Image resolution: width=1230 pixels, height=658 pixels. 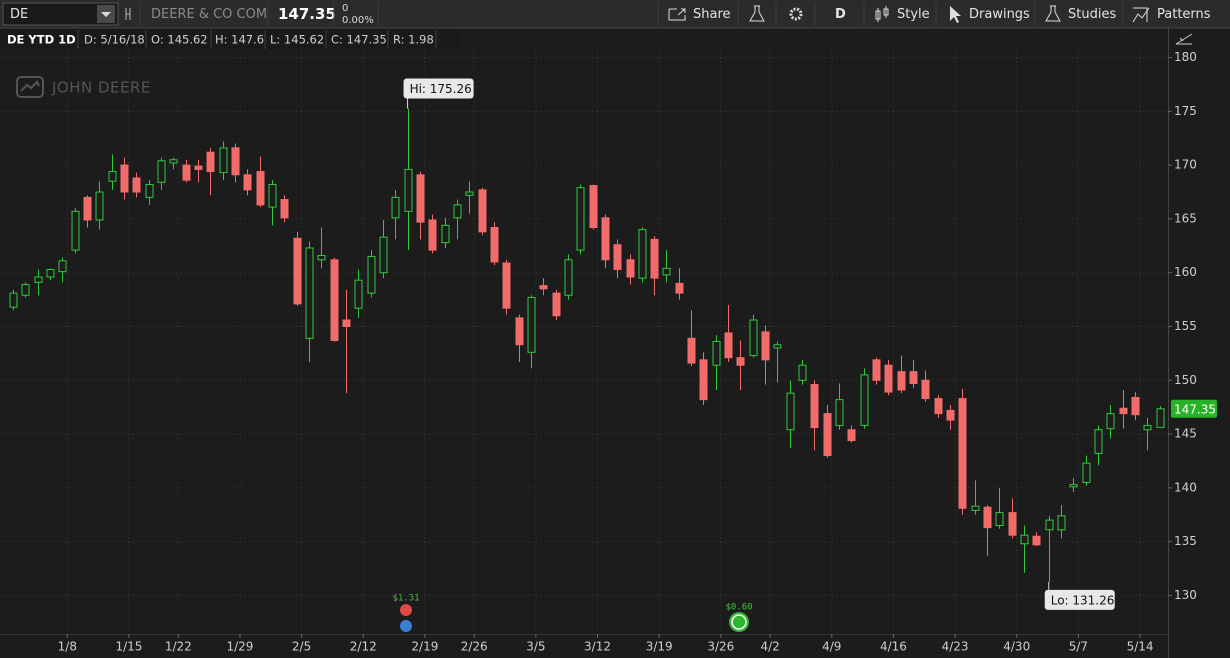 I want to click on x-tick-label: 4/16, so click(x=893, y=647).